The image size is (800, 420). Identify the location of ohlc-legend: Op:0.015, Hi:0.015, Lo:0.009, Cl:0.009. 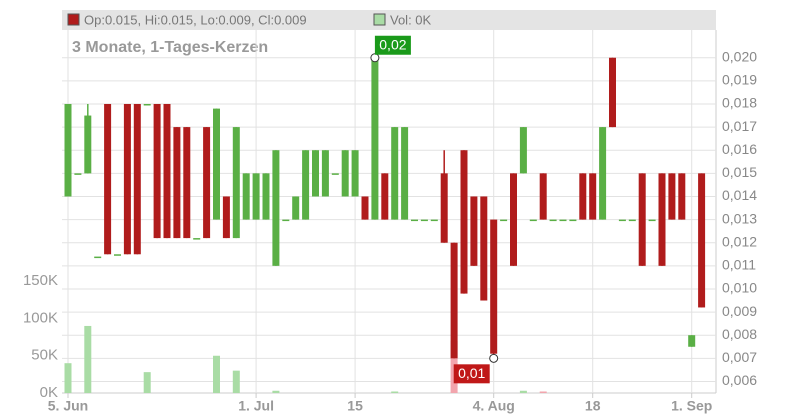
(195, 19).